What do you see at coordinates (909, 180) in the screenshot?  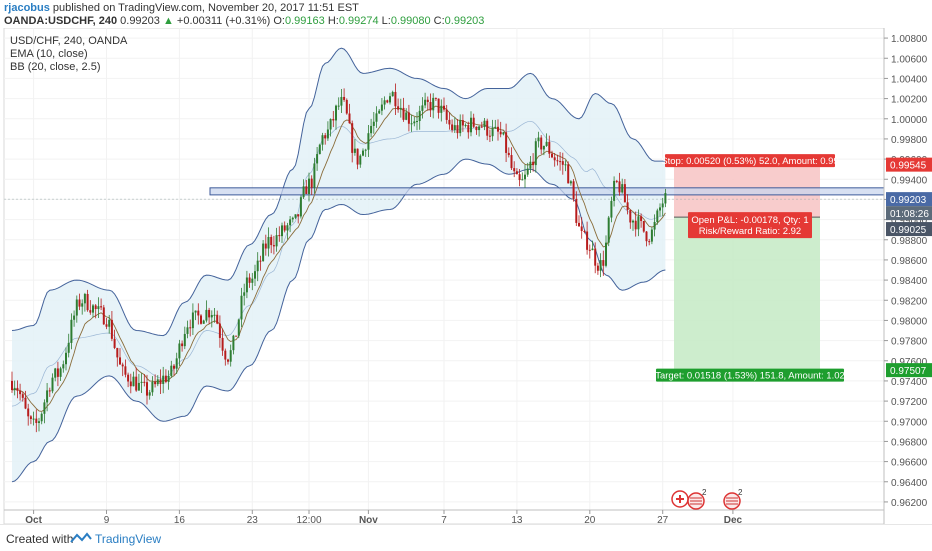 I see `y-tick-label: 0.99400` at bounding box center [909, 180].